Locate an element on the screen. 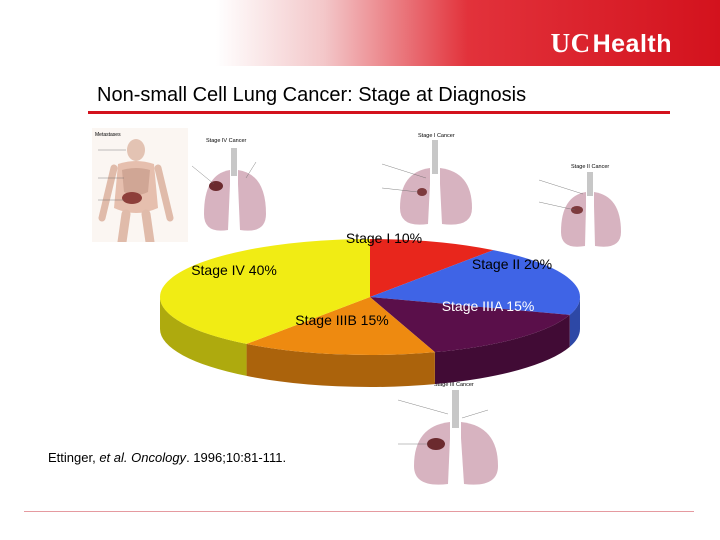 The width and height of the screenshot is (720, 540). pie-slice-side-stage-iiia is located at coordinates (502, 349).